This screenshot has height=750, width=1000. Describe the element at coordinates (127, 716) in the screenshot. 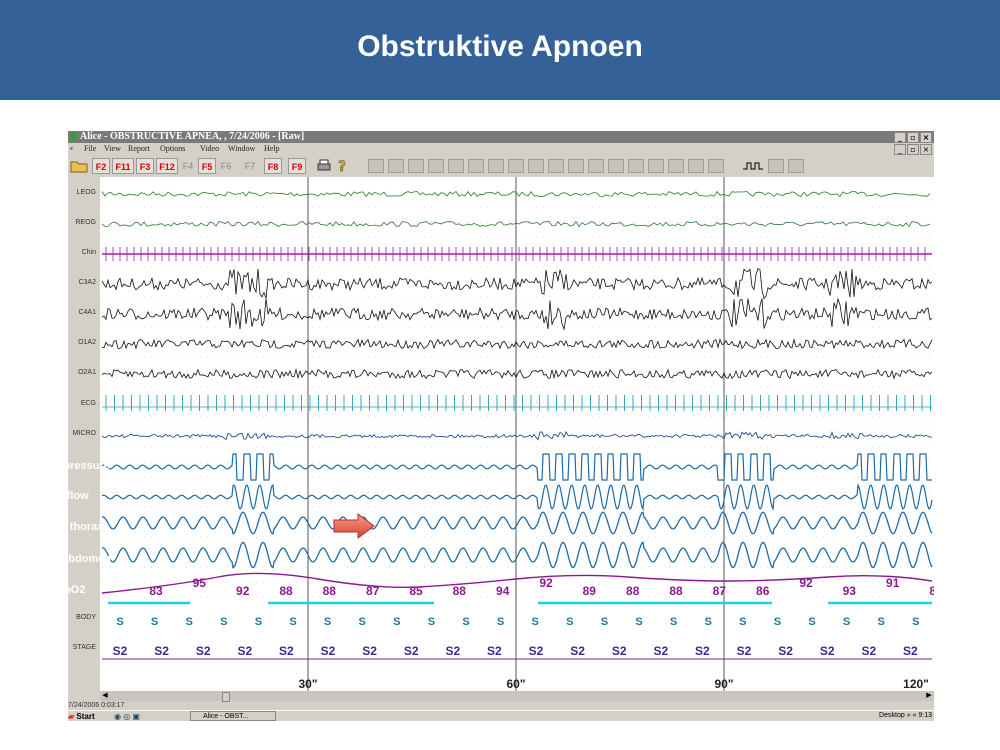

I see `quick-launch-icons: ◉ ◎ ▣` at that location.